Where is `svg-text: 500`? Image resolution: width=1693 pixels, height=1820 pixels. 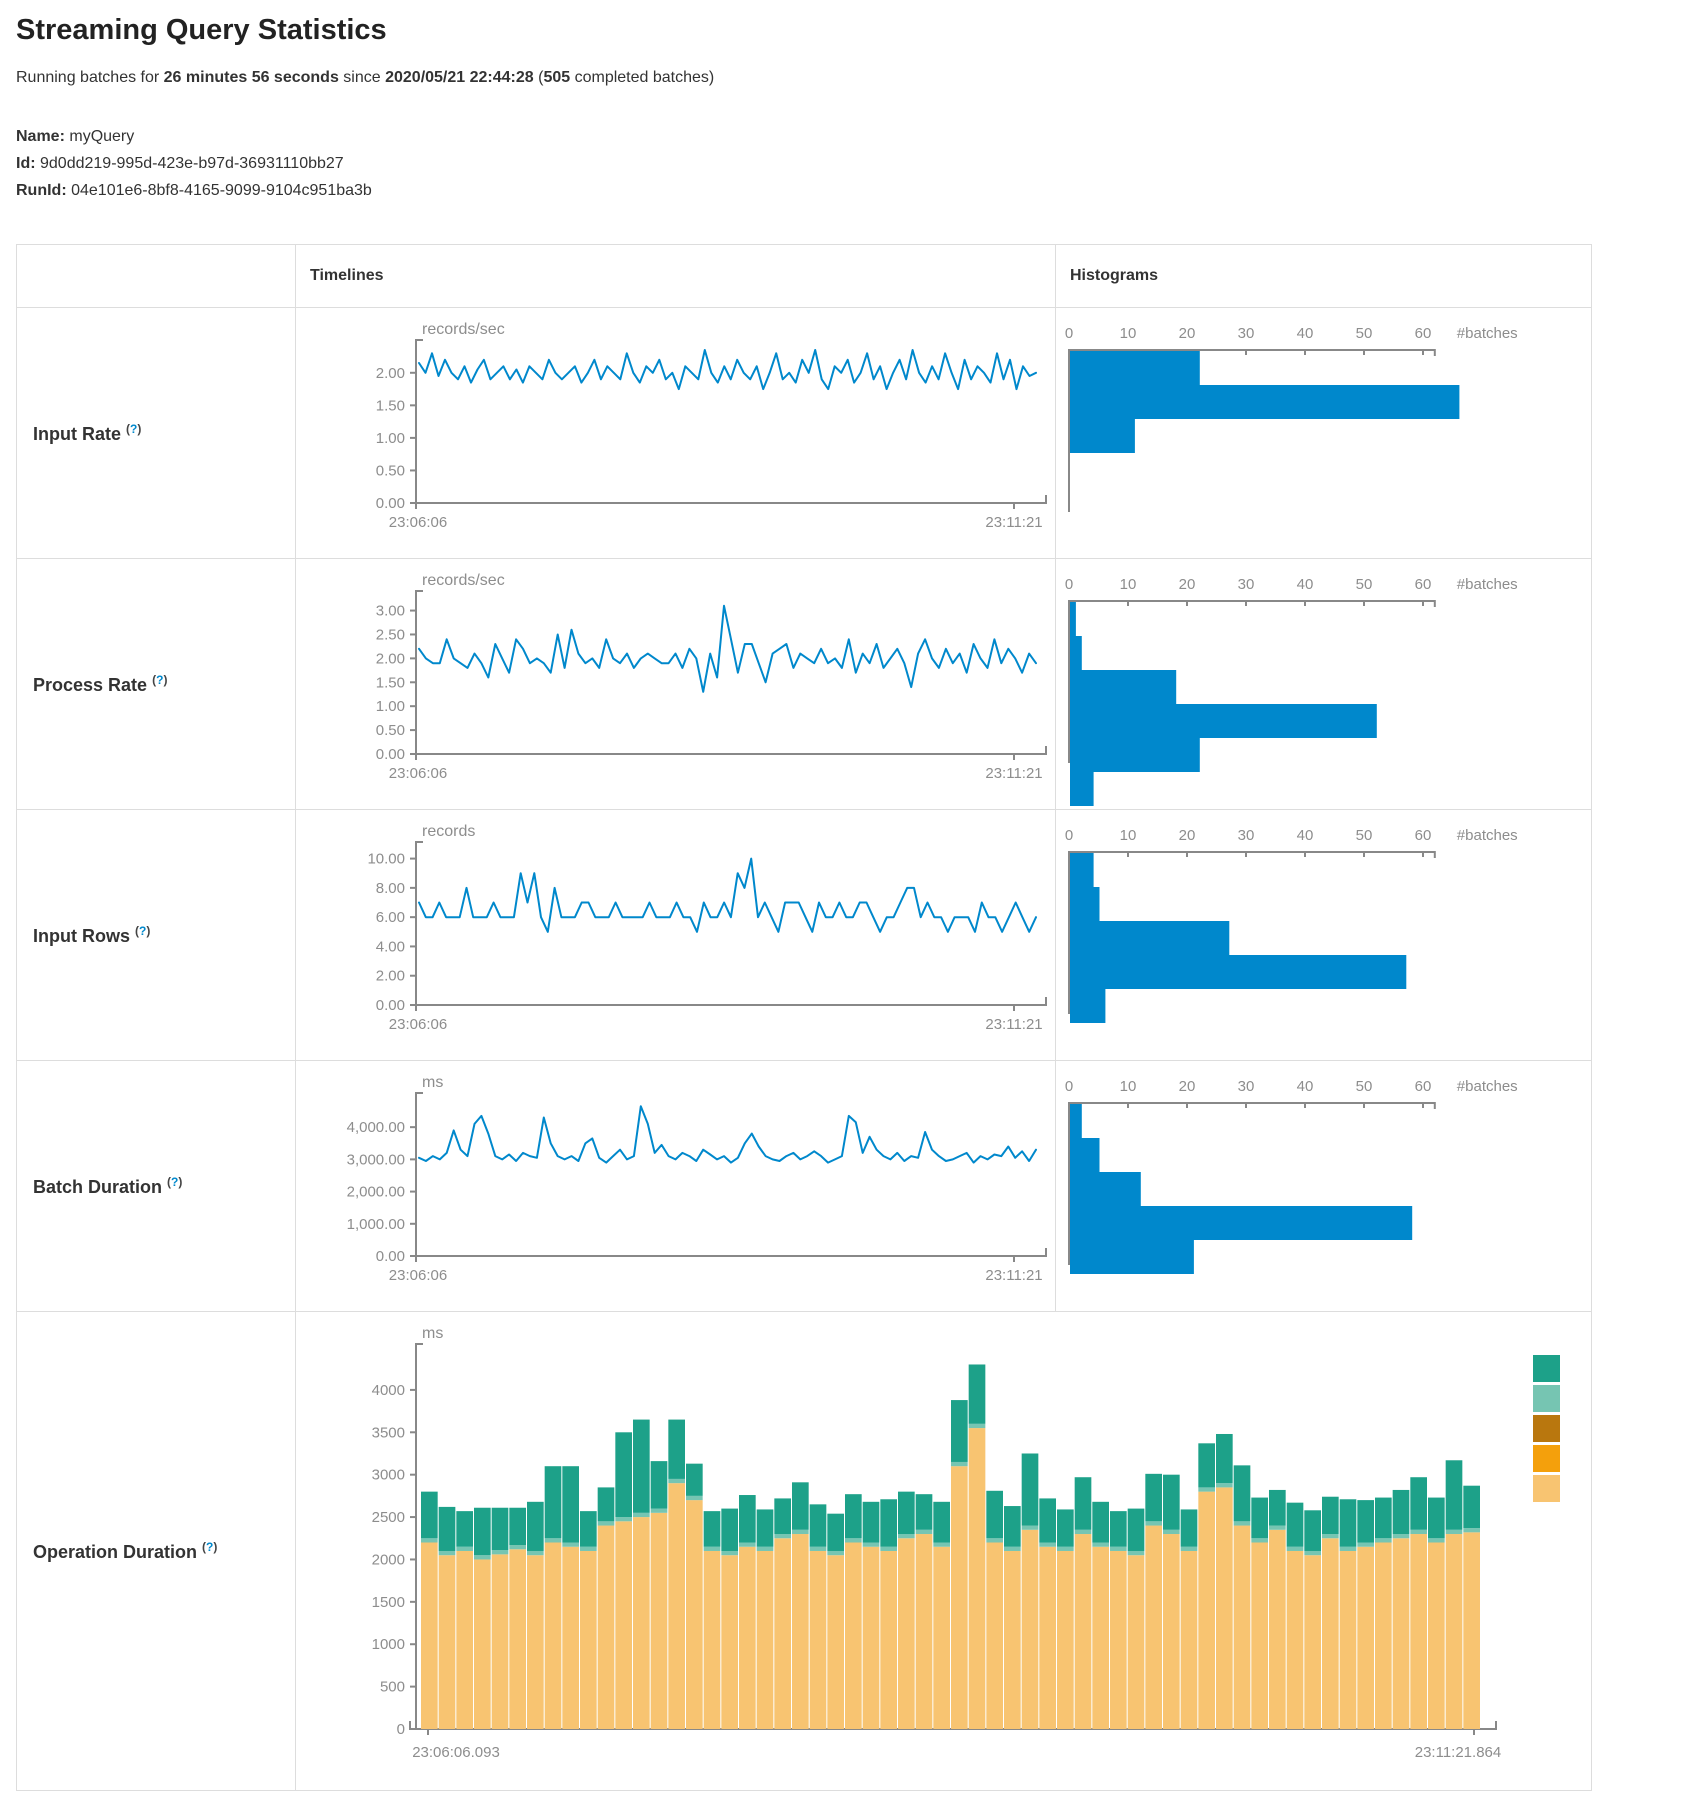
svg-text: 500 is located at coordinates (392, 1687).